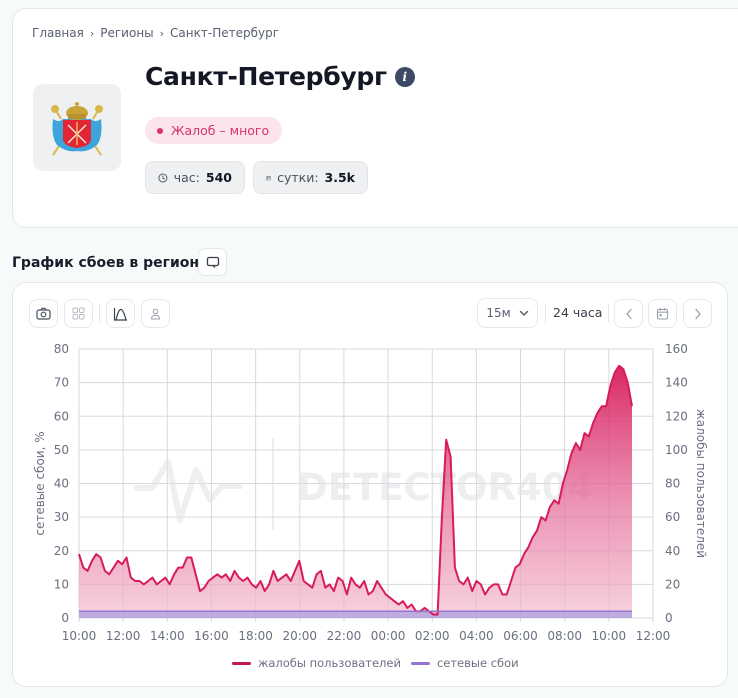  I want to click on screenshot-button, so click(43, 313).